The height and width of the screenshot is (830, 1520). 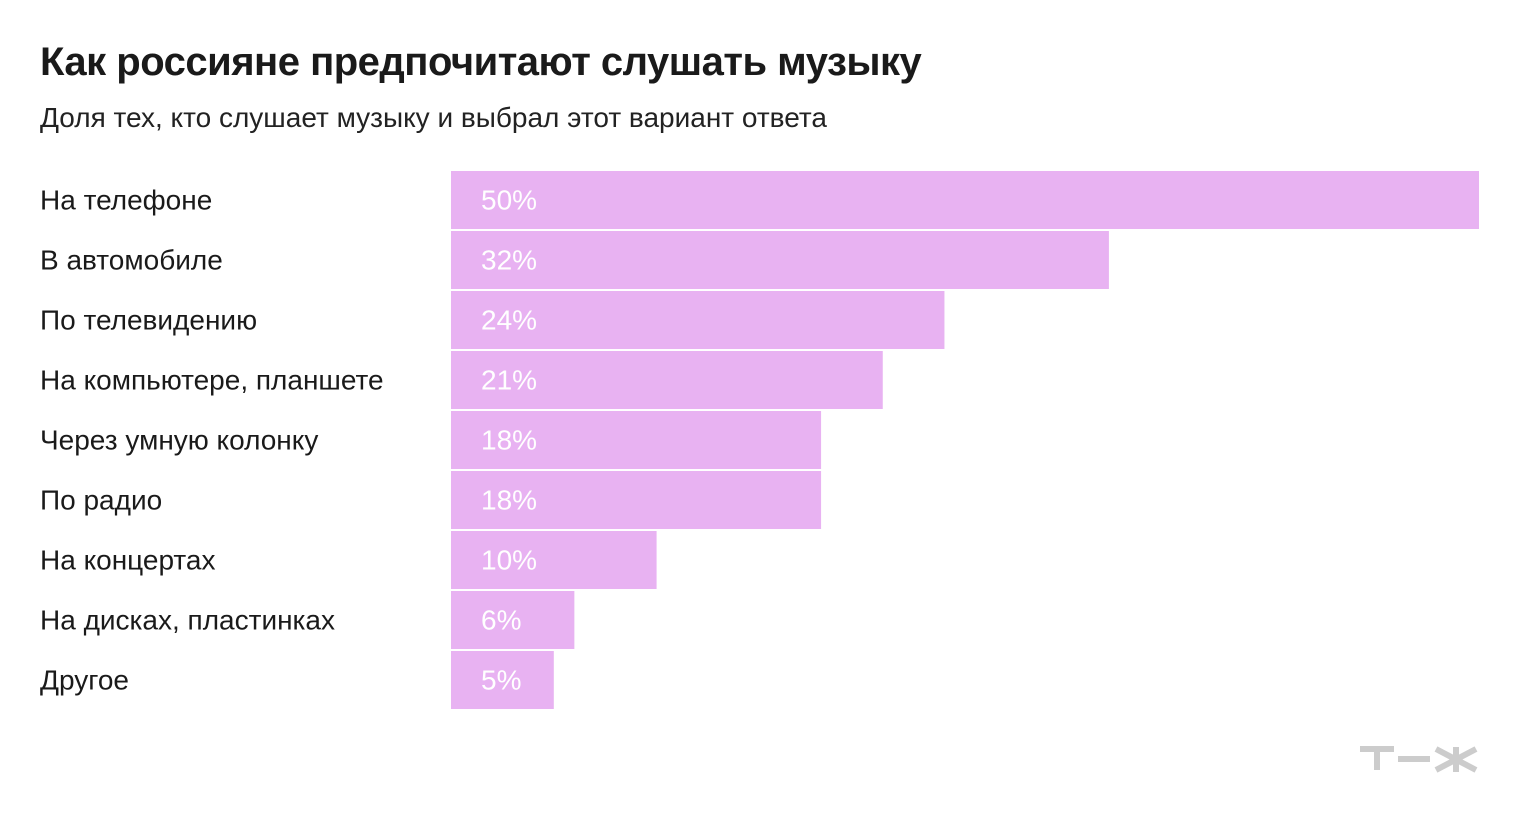 I want to click on category-label: Другое, so click(x=84, y=680).